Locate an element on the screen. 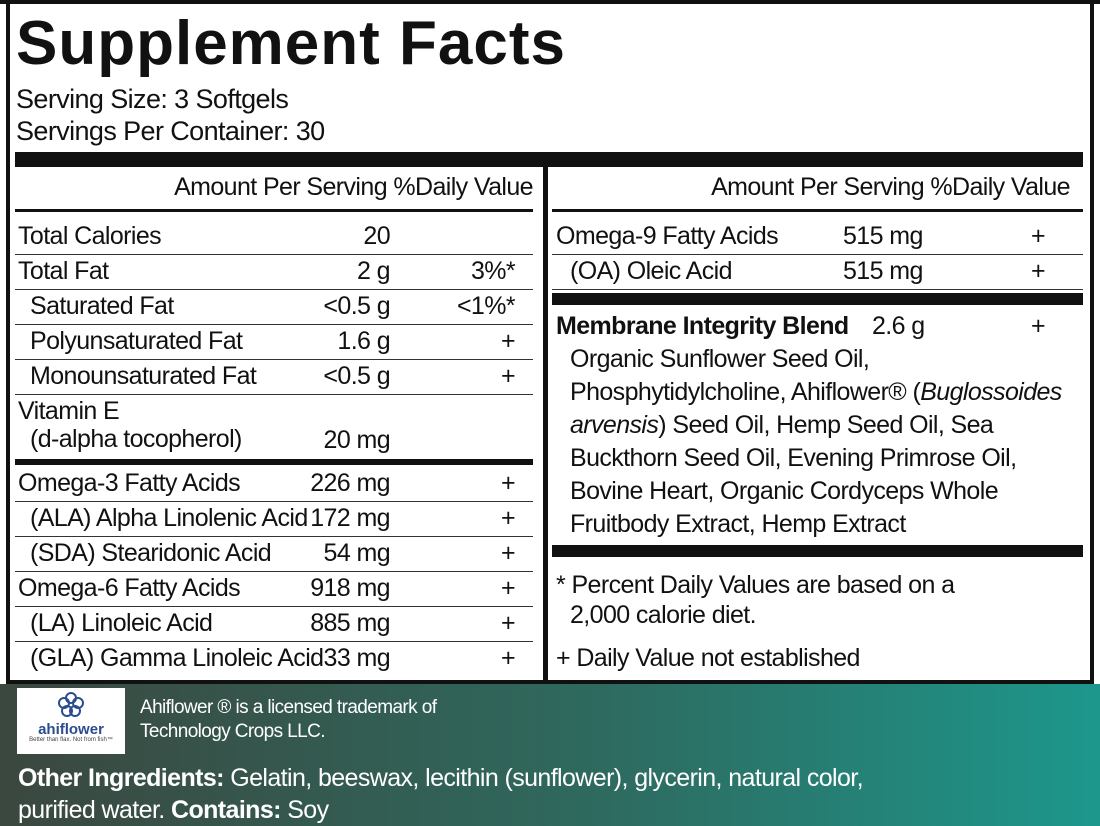 This screenshot has width=1100, height=826. row-dv: <1%* is located at coordinates (486, 306).